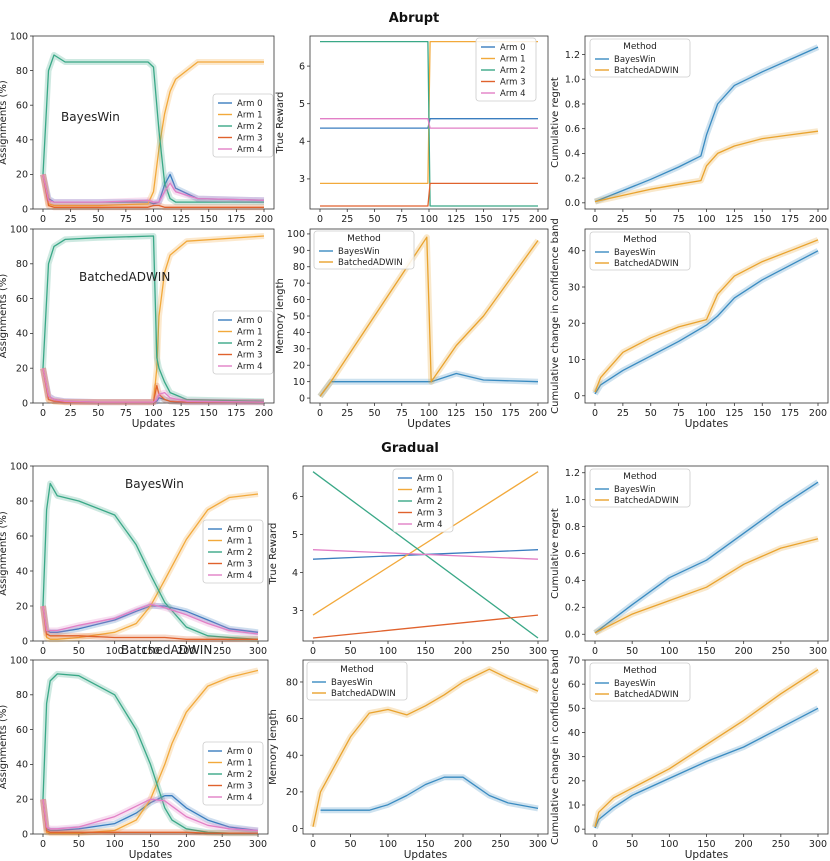 The width and height of the screenshot is (830, 861). Describe the element at coordinates (166, 650) in the screenshot. I see `panel-annotation: BatchedADWIN` at that location.